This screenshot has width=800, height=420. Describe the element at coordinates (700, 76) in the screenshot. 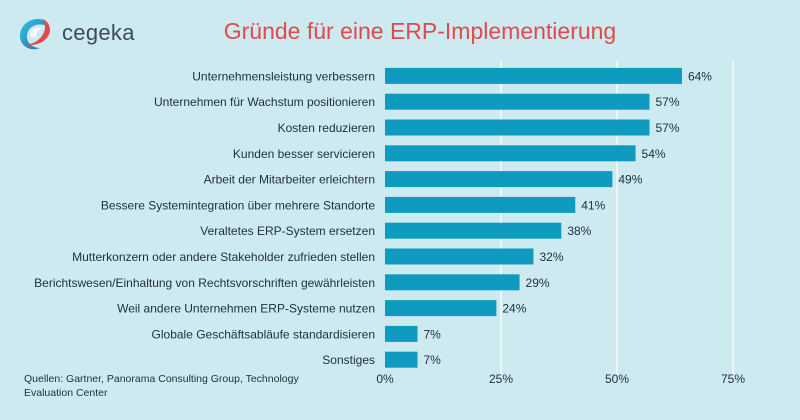

I see `data-label: 64%` at that location.